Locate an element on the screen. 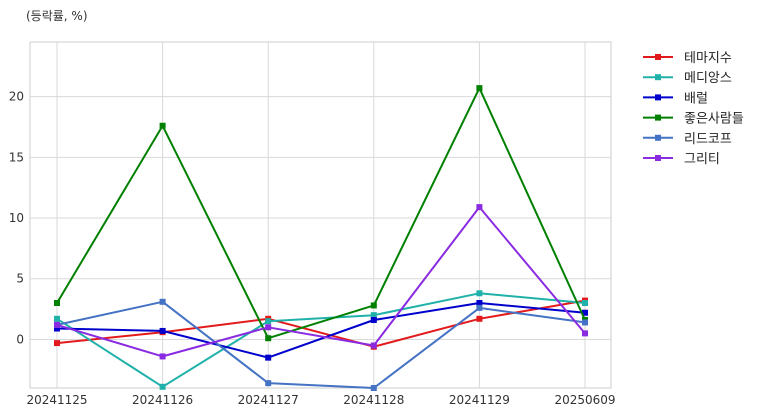 The width and height of the screenshot is (768, 416). y-tick-label: 0 is located at coordinates (20, 339).